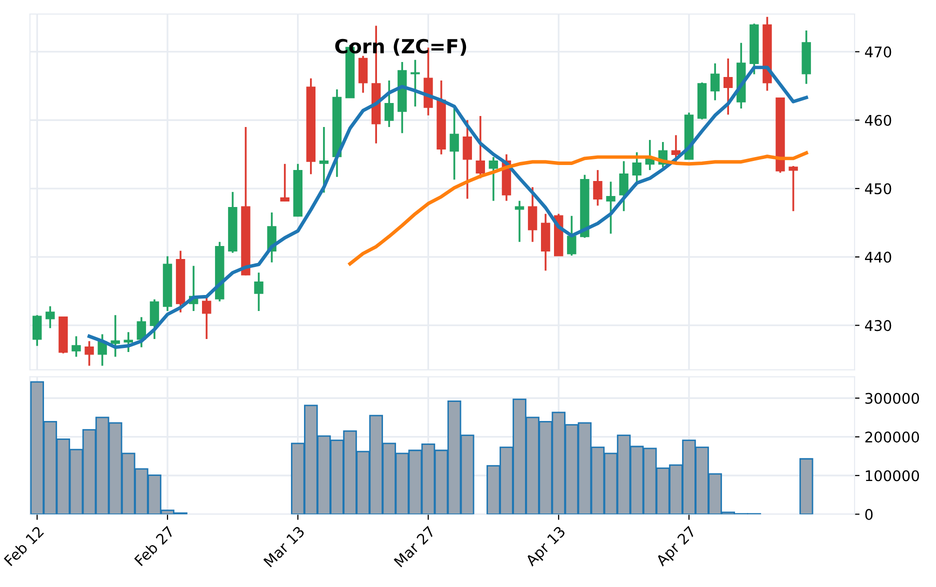 This screenshot has height=587, width=936. Describe the element at coordinates (892, 437) in the screenshot. I see `y-tick-label: 200000` at that location.